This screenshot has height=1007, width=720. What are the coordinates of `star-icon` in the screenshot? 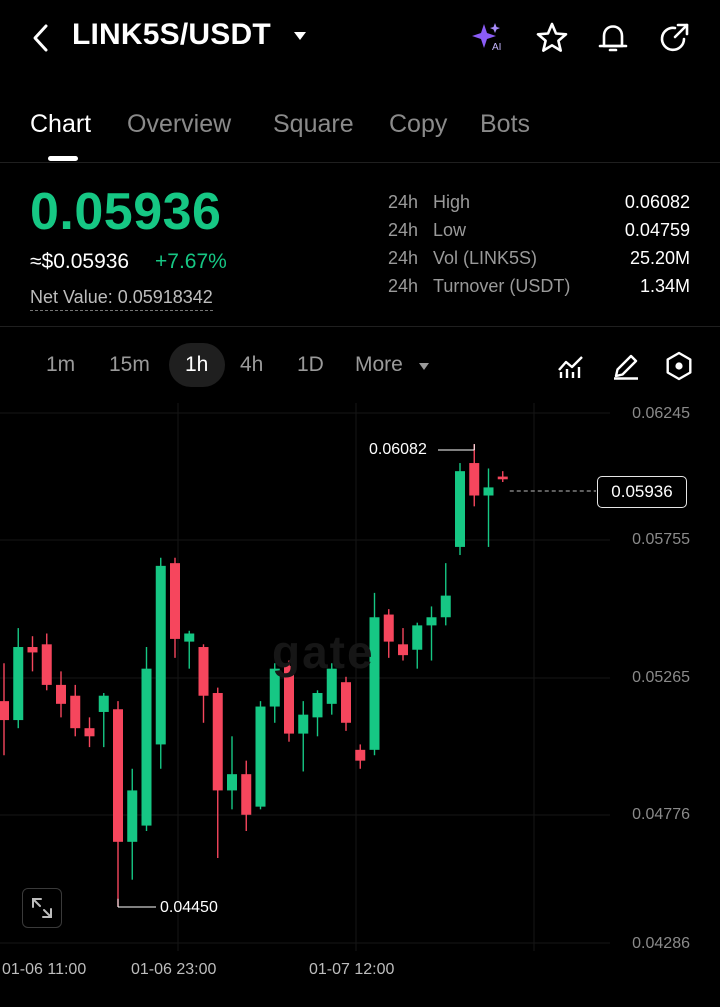 It's located at (552, 38).